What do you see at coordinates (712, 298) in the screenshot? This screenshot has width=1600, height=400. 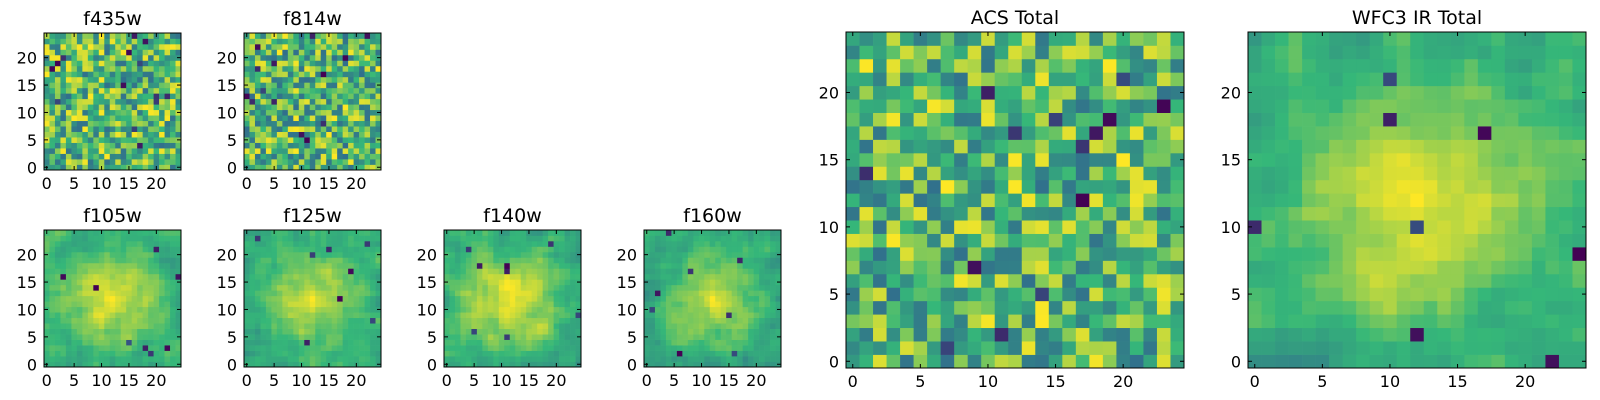 I see `axes-frame` at bounding box center [712, 298].